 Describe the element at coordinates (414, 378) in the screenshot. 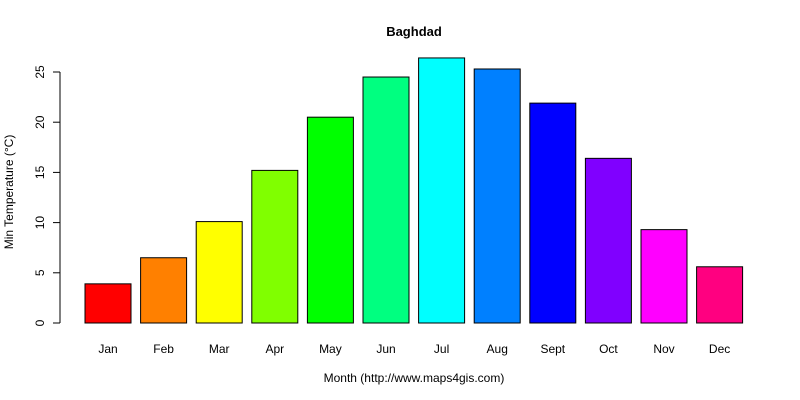

I see `x-axis-label: Month (http://www.maps4gis.com)` at that location.